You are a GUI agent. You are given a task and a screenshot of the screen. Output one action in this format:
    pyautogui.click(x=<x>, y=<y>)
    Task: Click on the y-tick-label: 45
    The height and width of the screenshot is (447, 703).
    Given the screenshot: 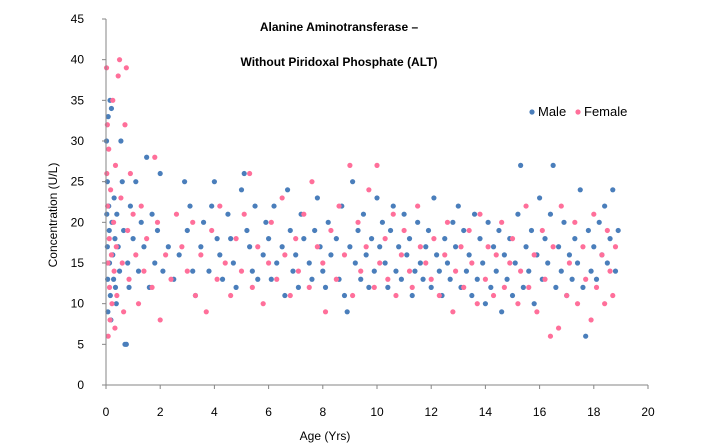 What is the action you would take?
    pyautogui.click(x=78, y=19)
    